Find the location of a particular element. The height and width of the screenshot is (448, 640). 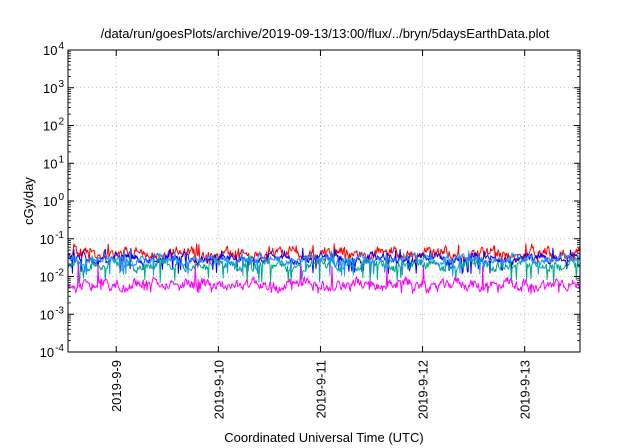

y-tick-label: 10⁻² is located at coordinates (52, 276).